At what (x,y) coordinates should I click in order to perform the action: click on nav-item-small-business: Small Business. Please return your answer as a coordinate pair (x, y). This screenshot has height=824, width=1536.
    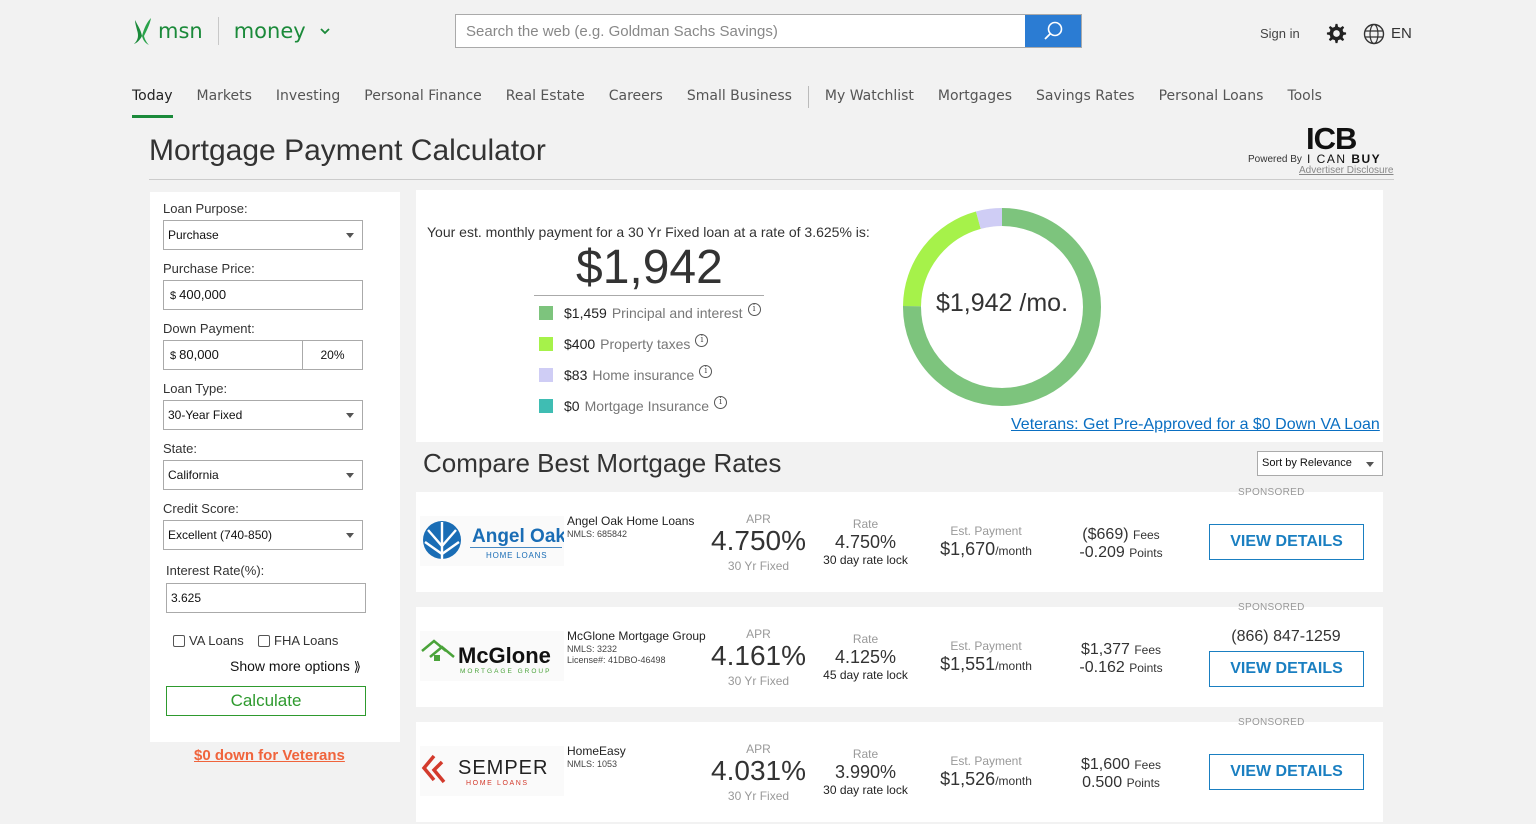
    Looking at the image, I should click on (739, 96).